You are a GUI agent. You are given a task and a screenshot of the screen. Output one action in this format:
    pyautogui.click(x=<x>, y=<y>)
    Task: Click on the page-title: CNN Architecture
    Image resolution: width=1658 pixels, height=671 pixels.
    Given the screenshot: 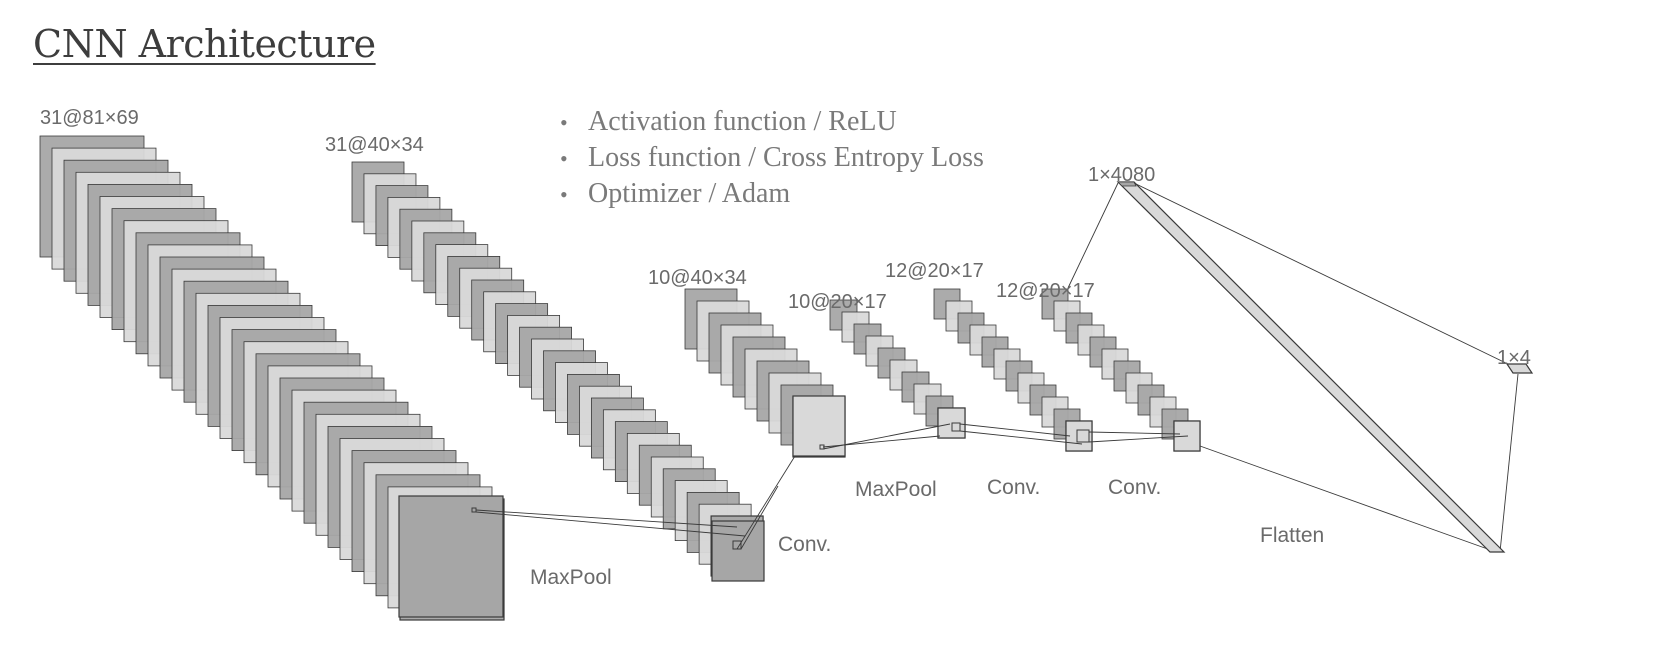 What is the action you would take?
    pyautogui.click(x=204, y=44)
    